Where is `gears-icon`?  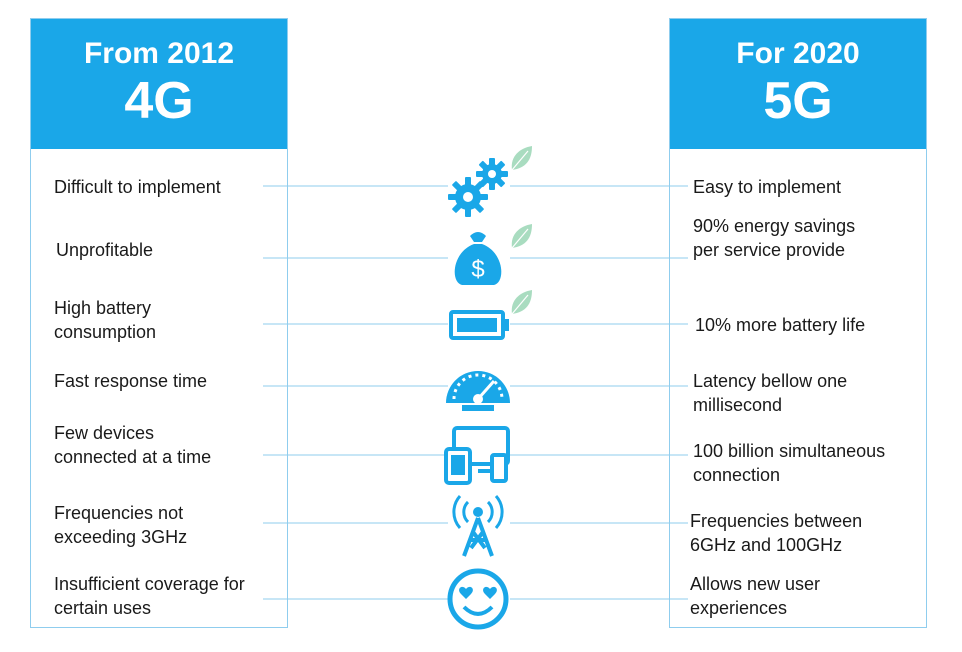 gears-icon is located at coordinates (490, 181).